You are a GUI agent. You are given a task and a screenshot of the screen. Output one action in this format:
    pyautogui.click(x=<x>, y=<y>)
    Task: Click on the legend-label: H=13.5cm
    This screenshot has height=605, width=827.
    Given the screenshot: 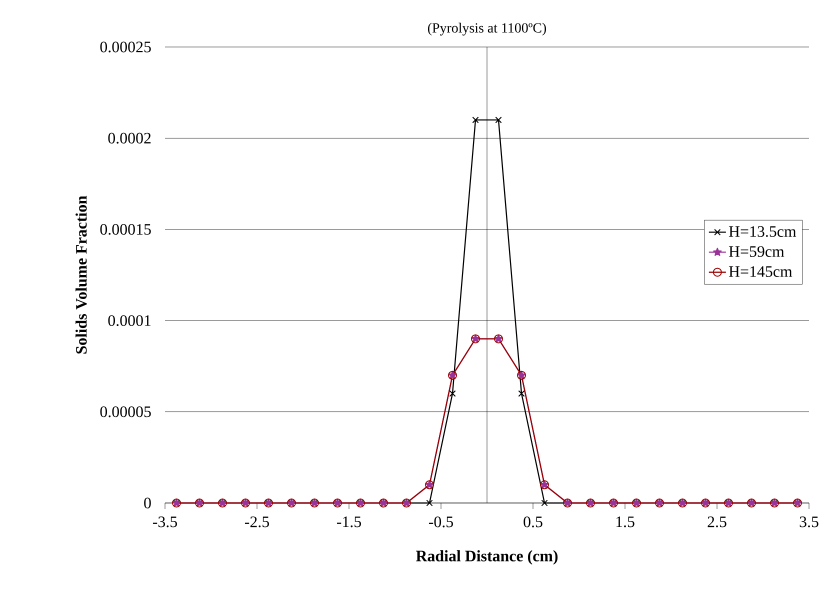 What is the action you would take?
    pyautogui.click(x=762, y=231)
    